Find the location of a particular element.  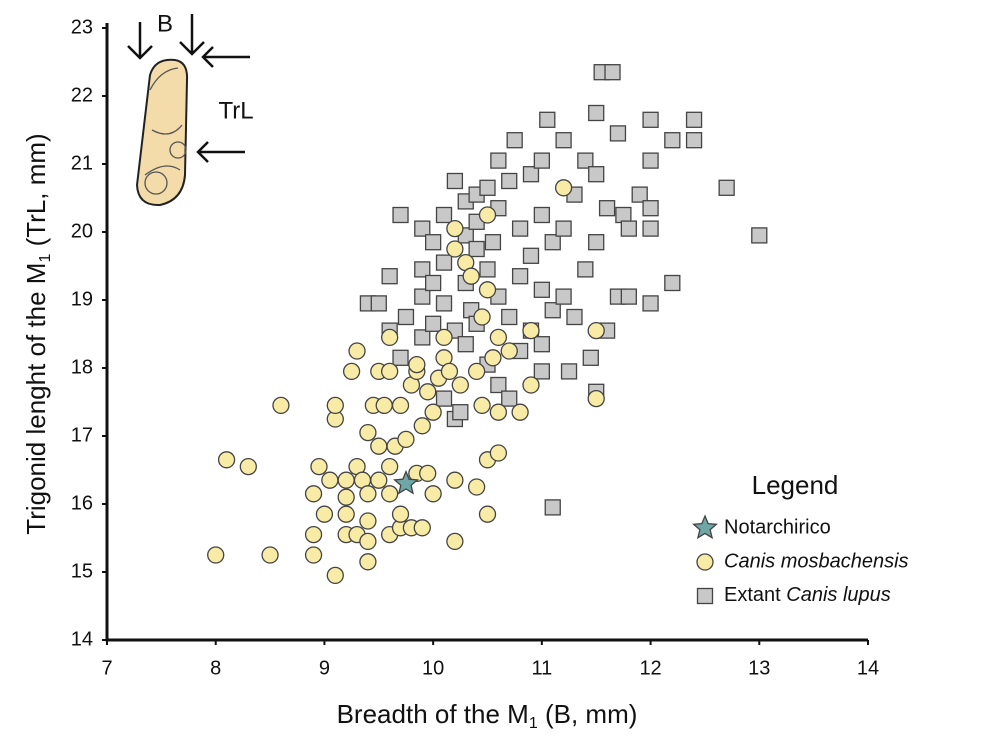

x-tick-label: 8 is located at coordinates (215, 668).